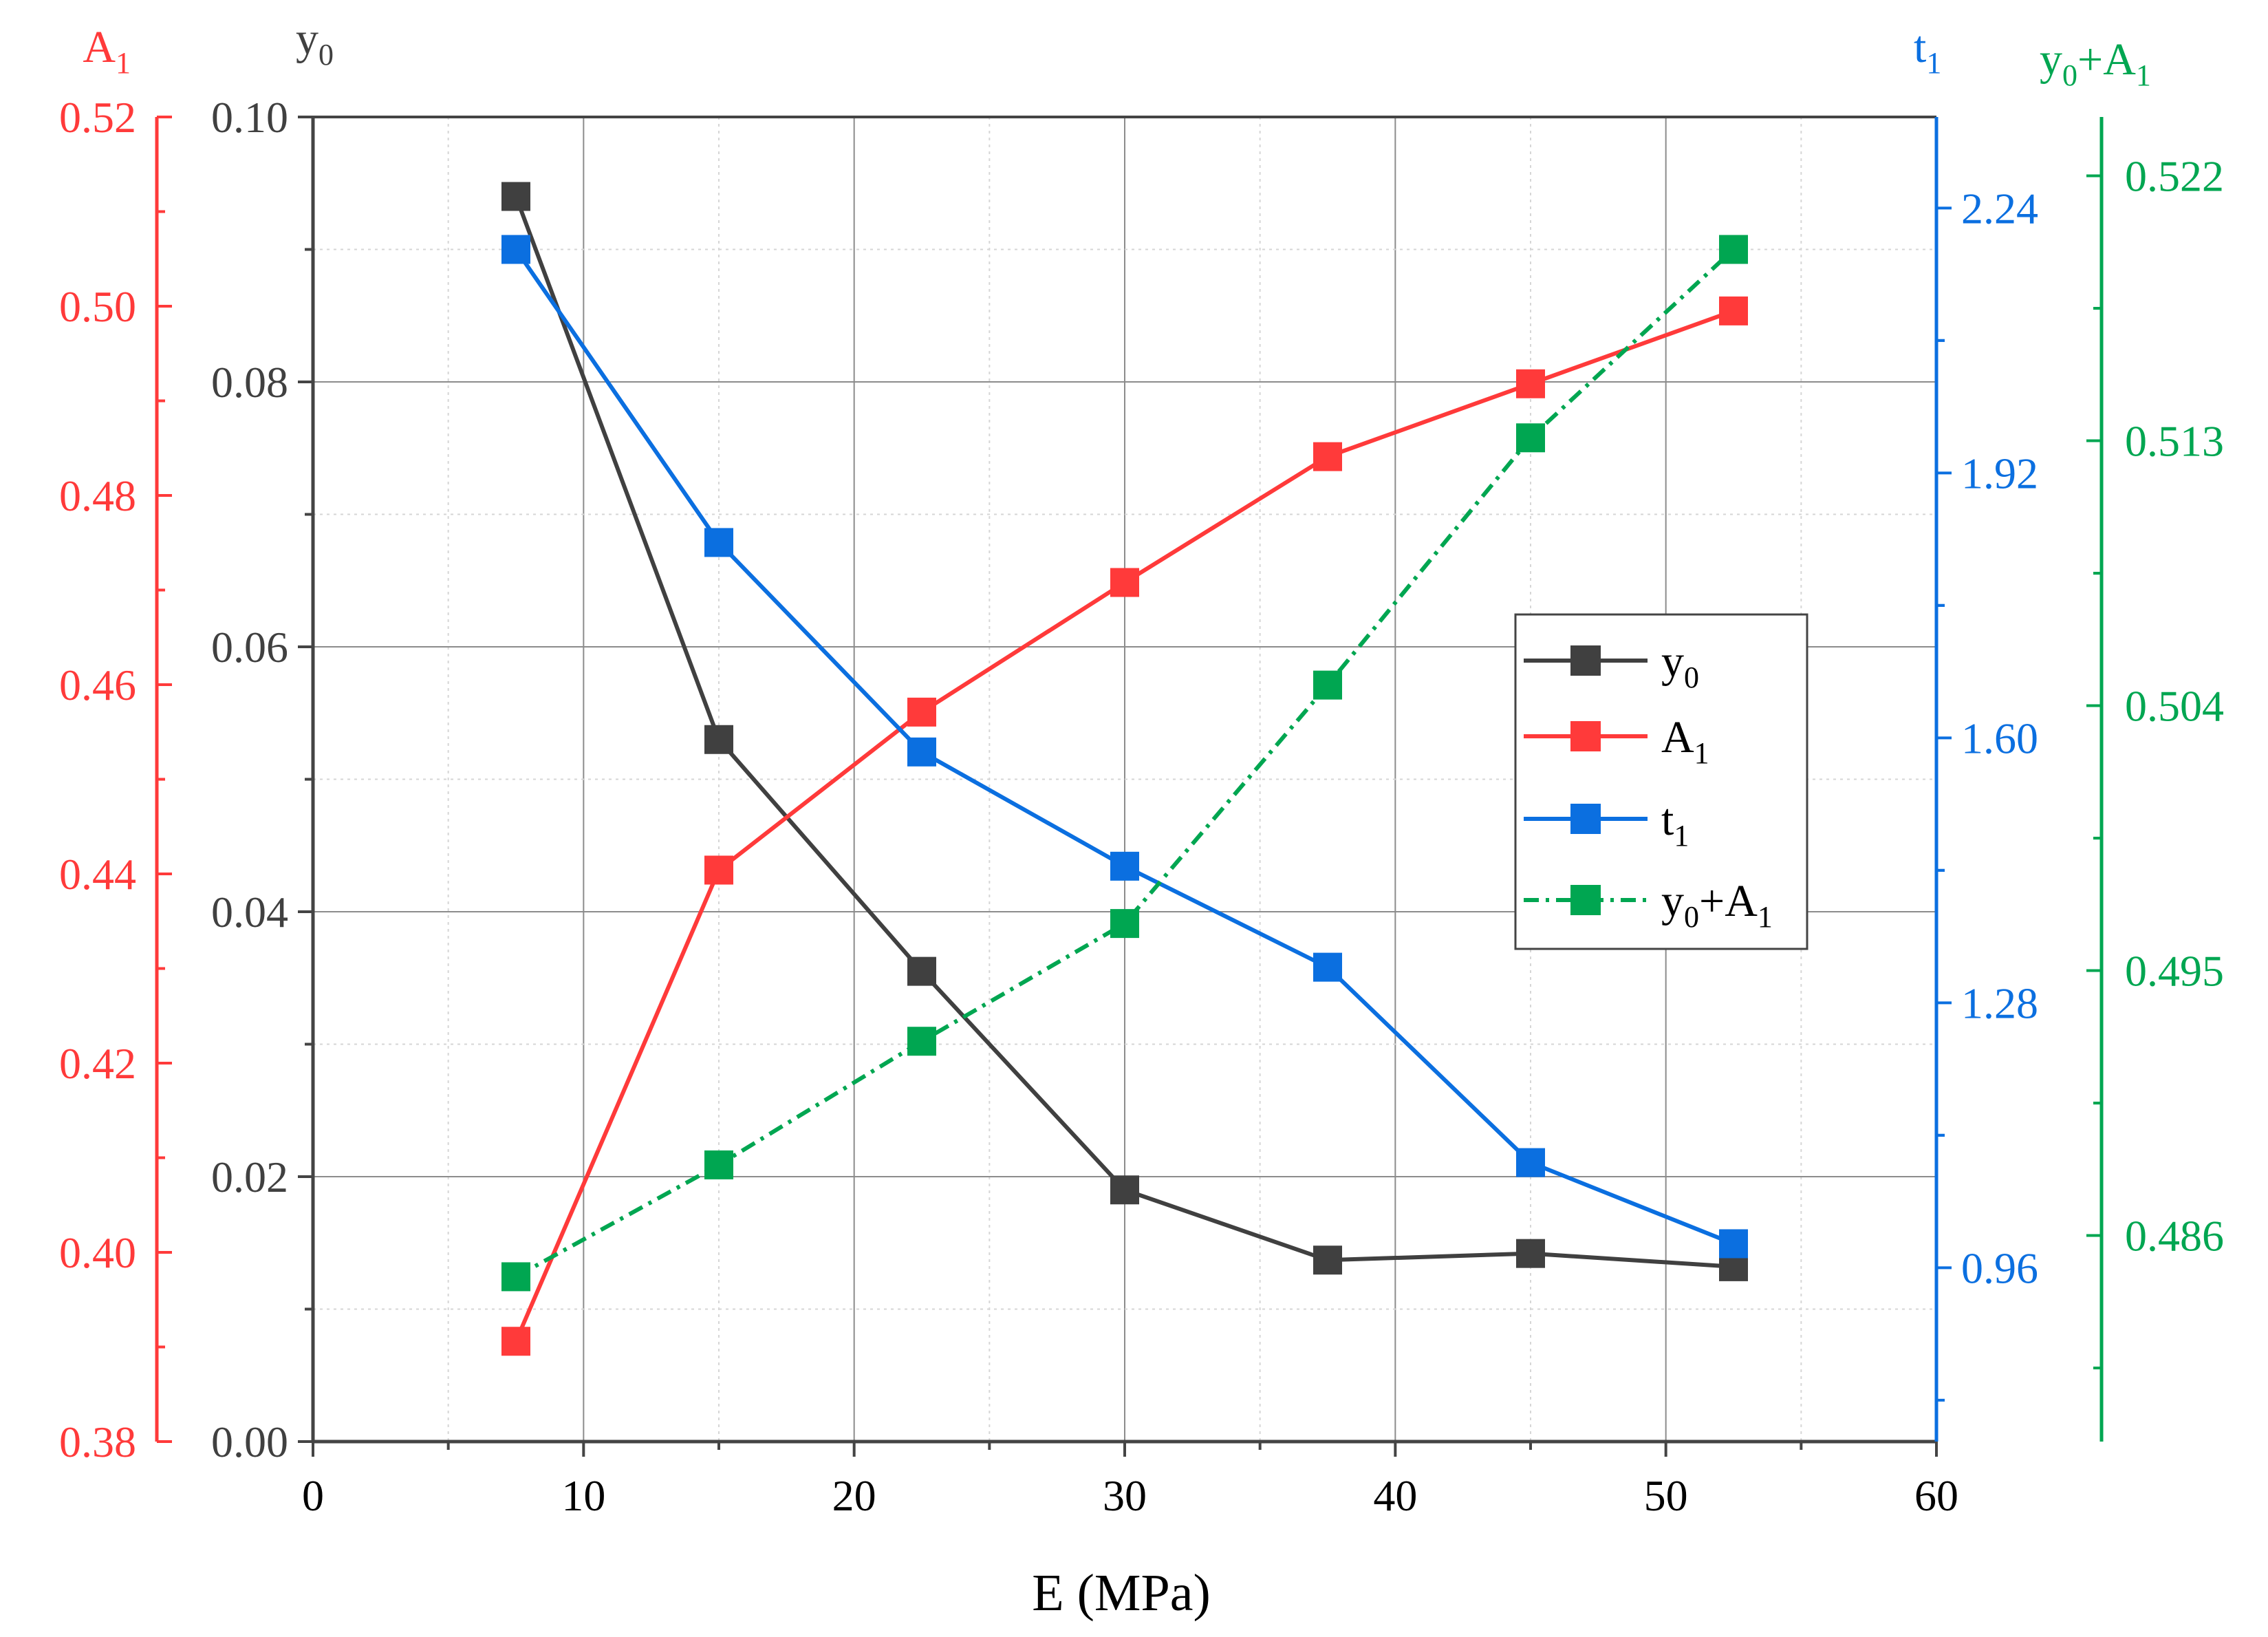 This screenshot has width=2268, height=1637. What do you see at coordinates (249, 117) in the screenshot?
I see `y0-tick-label: 0.10` at bounding box center [249, 117].